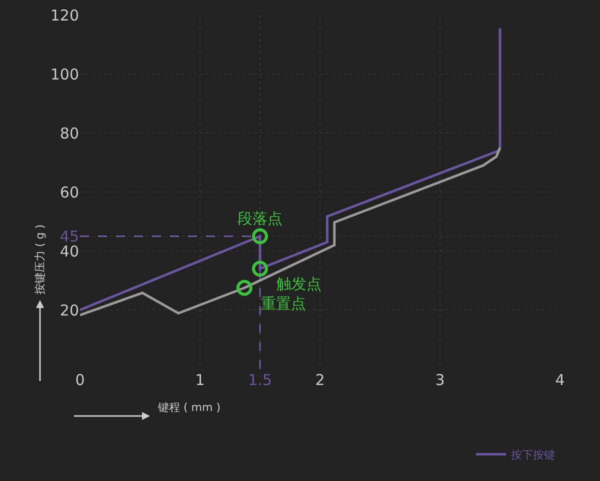  What do you see at coordinates (64, 74) in the screenshot?
I see `y-tick-label: 100` at bounding box center [64, 74].